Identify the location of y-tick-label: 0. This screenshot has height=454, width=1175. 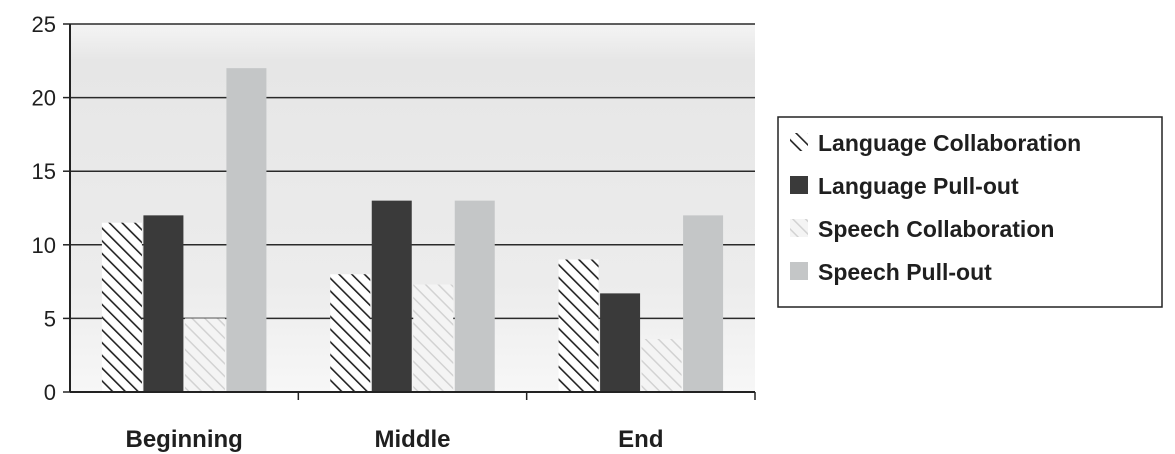
(50, 392).